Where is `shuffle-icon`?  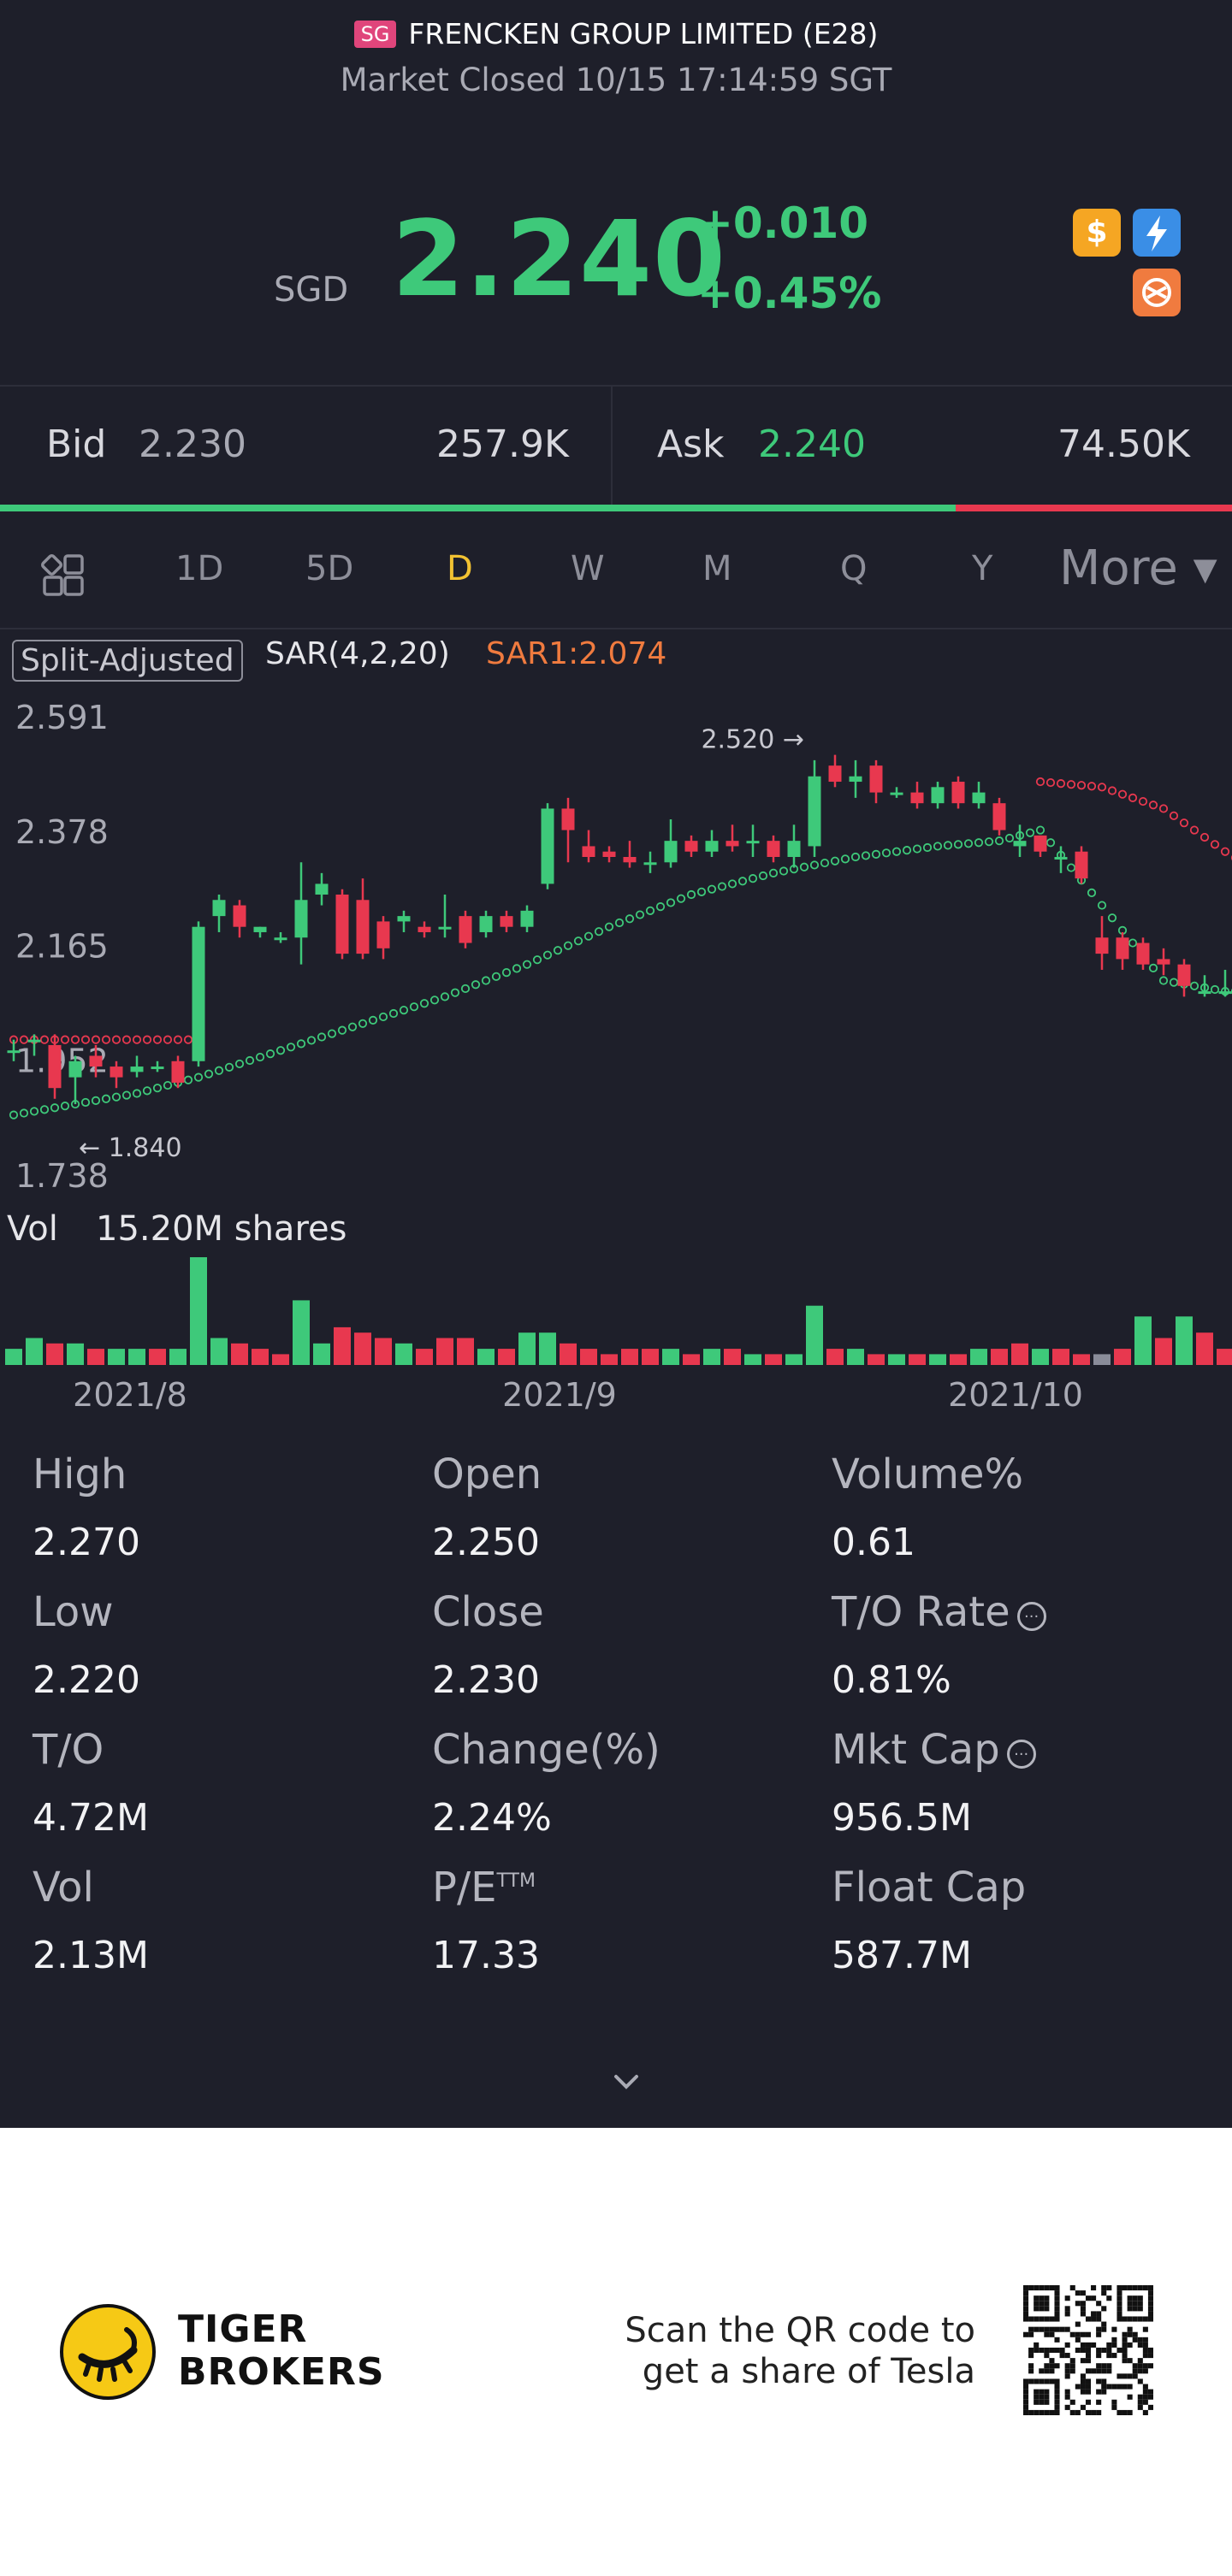
shuffle-icon is located at coordinates (1157, 292).